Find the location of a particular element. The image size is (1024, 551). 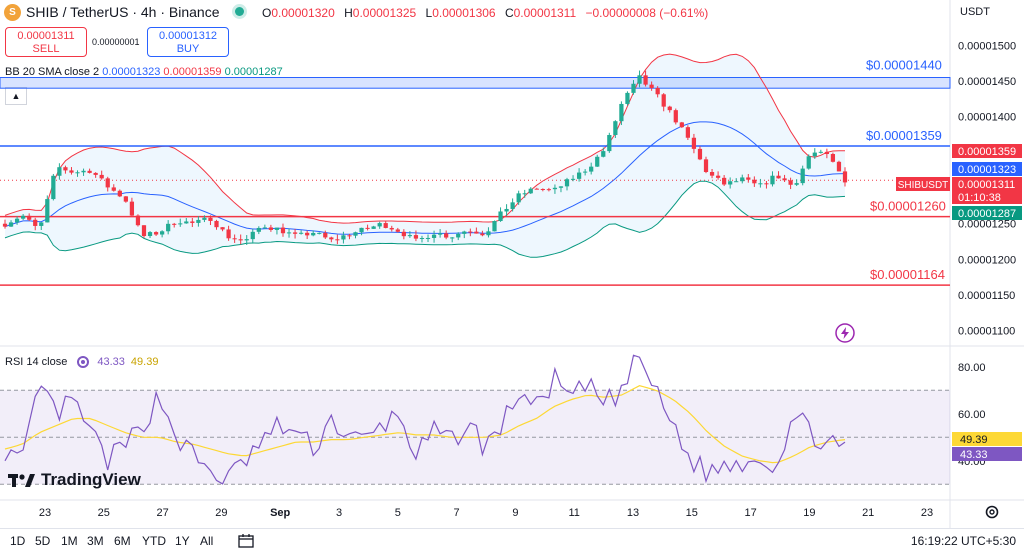

rsi-settings-icon is located at coordinates (83, 362).